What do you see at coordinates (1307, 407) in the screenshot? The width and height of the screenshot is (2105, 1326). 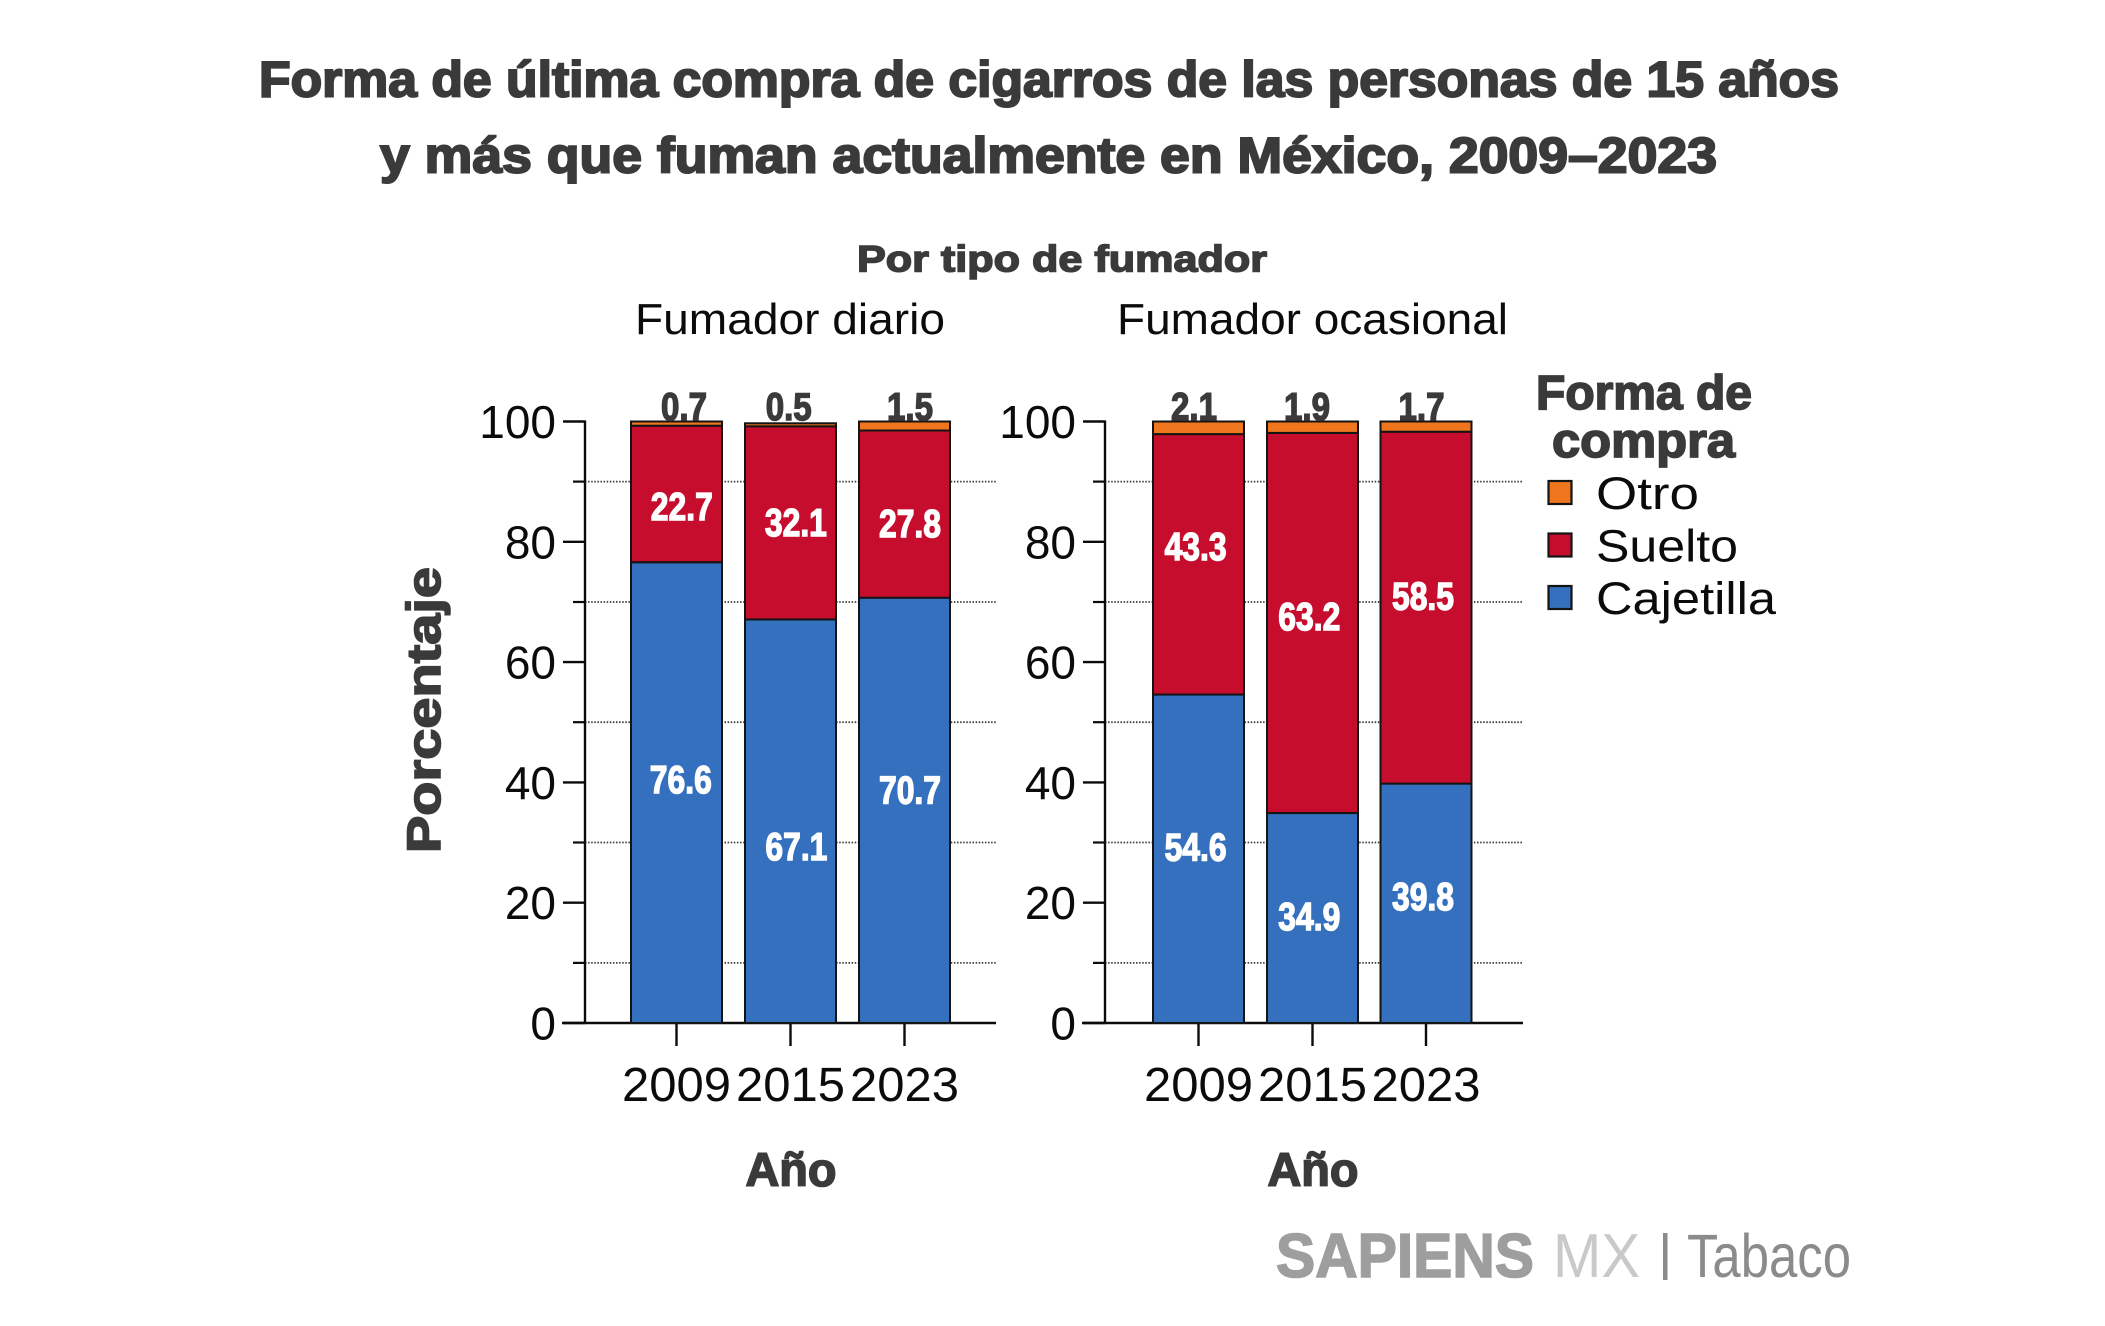 I see `svg-text: 1.9` at bounding box center [1307, 407].